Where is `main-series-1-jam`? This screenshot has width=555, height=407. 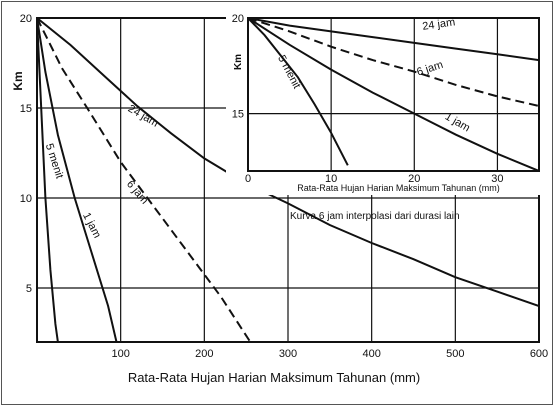 main-series-1-jam is located at coordinates (77, 180).